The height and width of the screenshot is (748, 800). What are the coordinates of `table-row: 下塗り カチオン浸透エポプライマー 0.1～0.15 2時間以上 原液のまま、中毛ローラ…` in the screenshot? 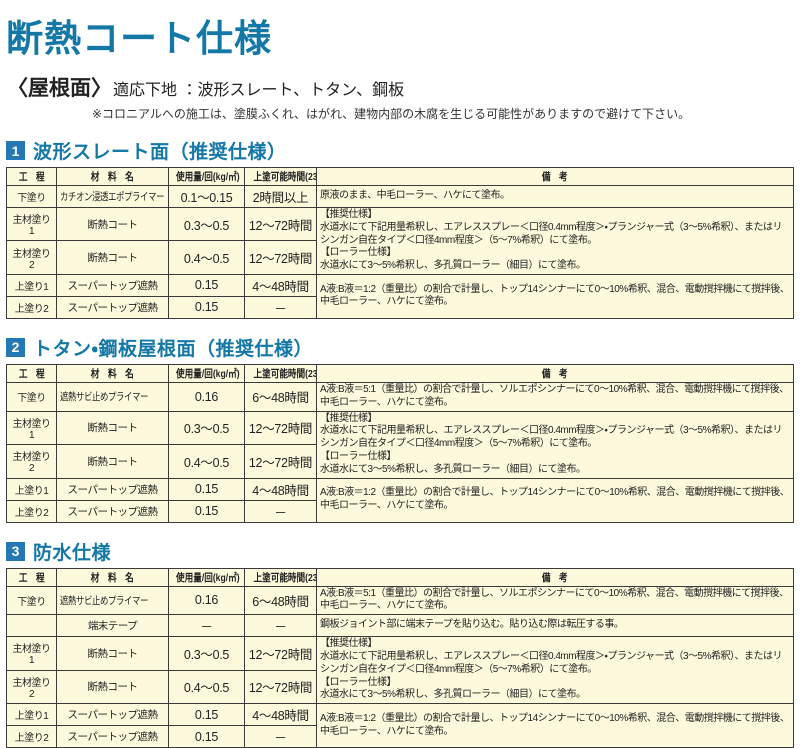 It's located at (400, 196).